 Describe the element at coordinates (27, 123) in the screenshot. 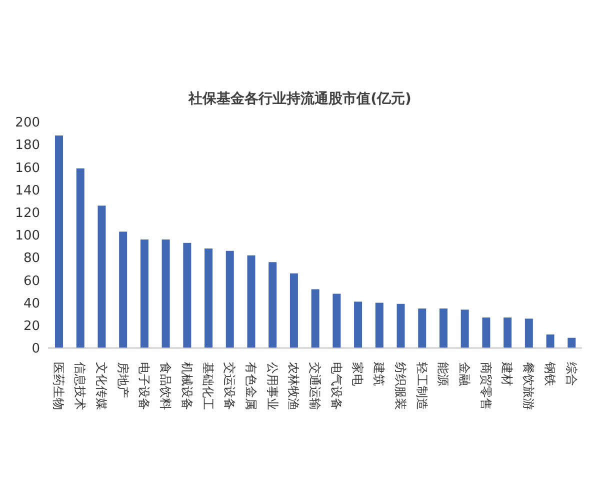

I see `y-tick-label: 200` at that location.